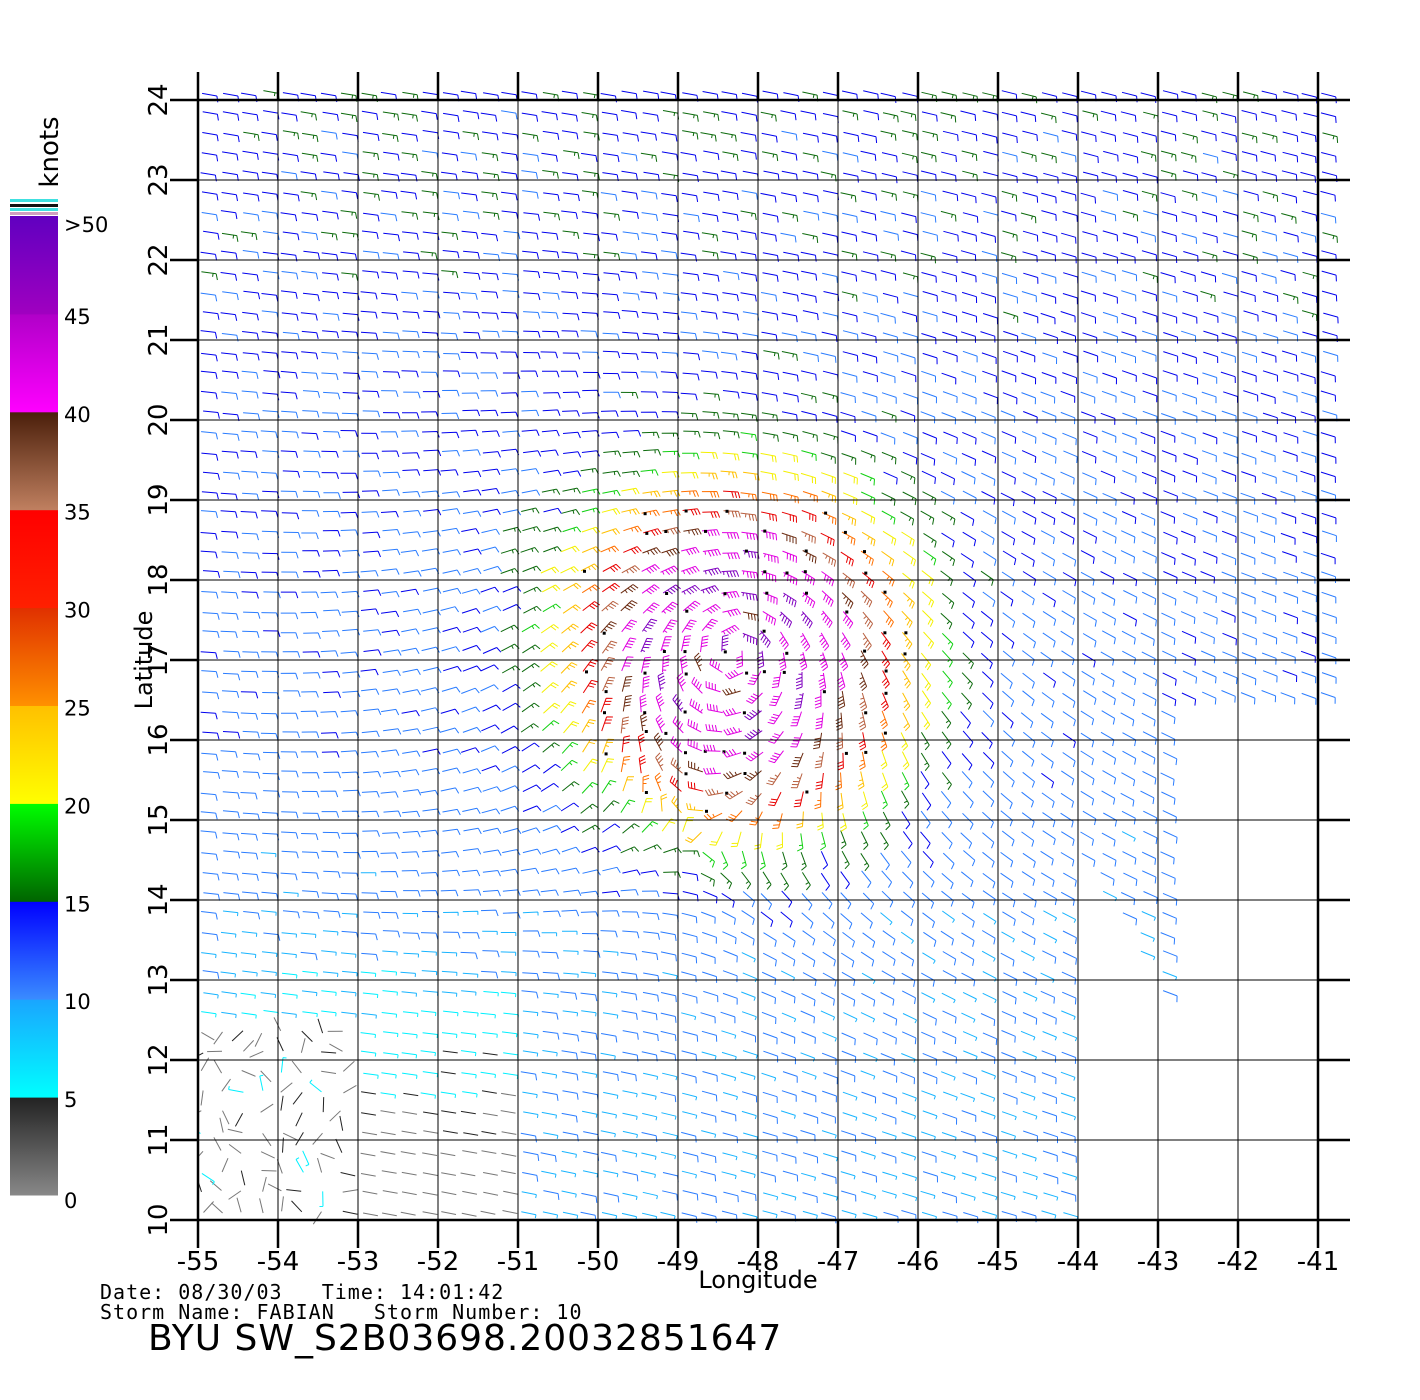 The height and width of the screenshot is (1400, 1420). What do you see at coordinates (198, 1262) in the screenshot?
I see `x-tick-label: -55` at bounding box center [198, 1262].